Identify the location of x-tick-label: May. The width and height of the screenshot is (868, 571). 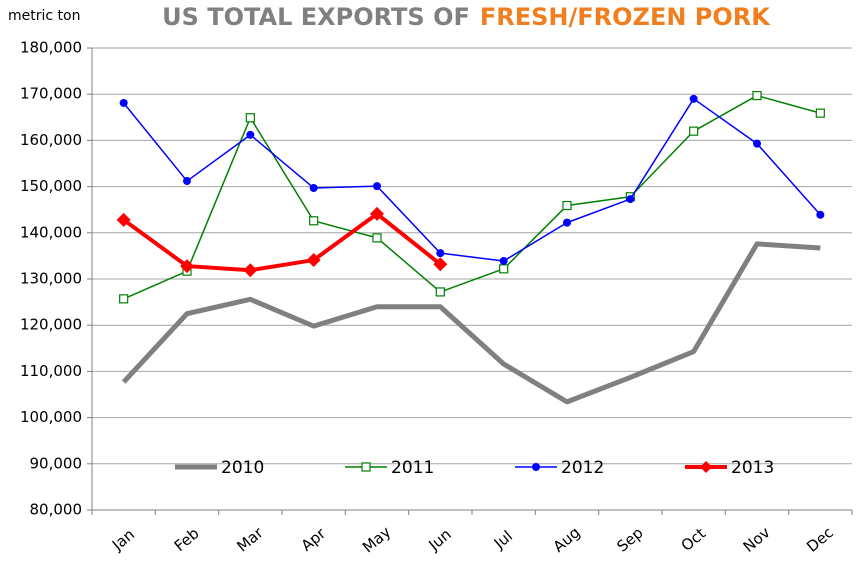
(376, 540).